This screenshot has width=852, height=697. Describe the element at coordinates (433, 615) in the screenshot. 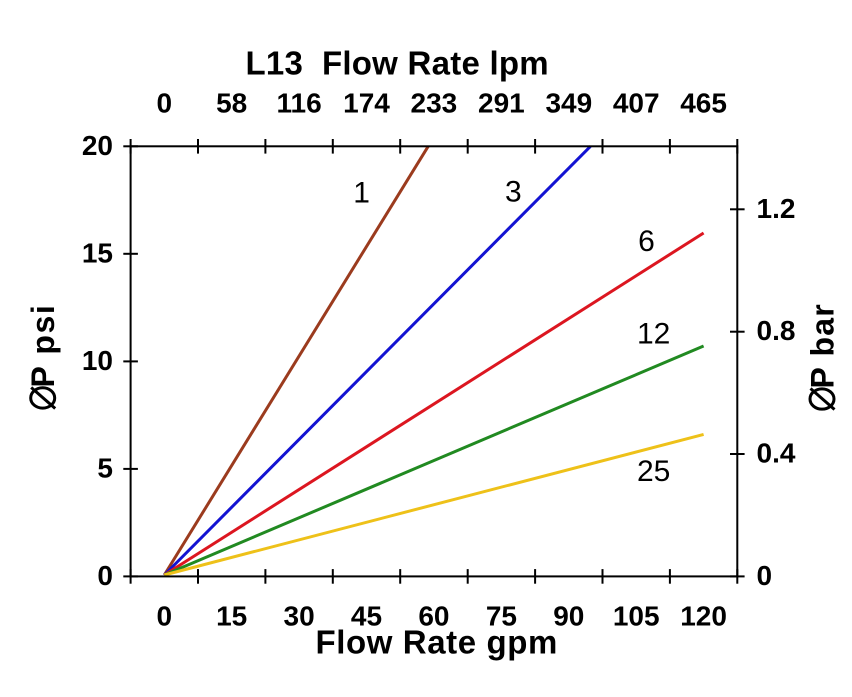

I see `svg-text: 60` at that location.